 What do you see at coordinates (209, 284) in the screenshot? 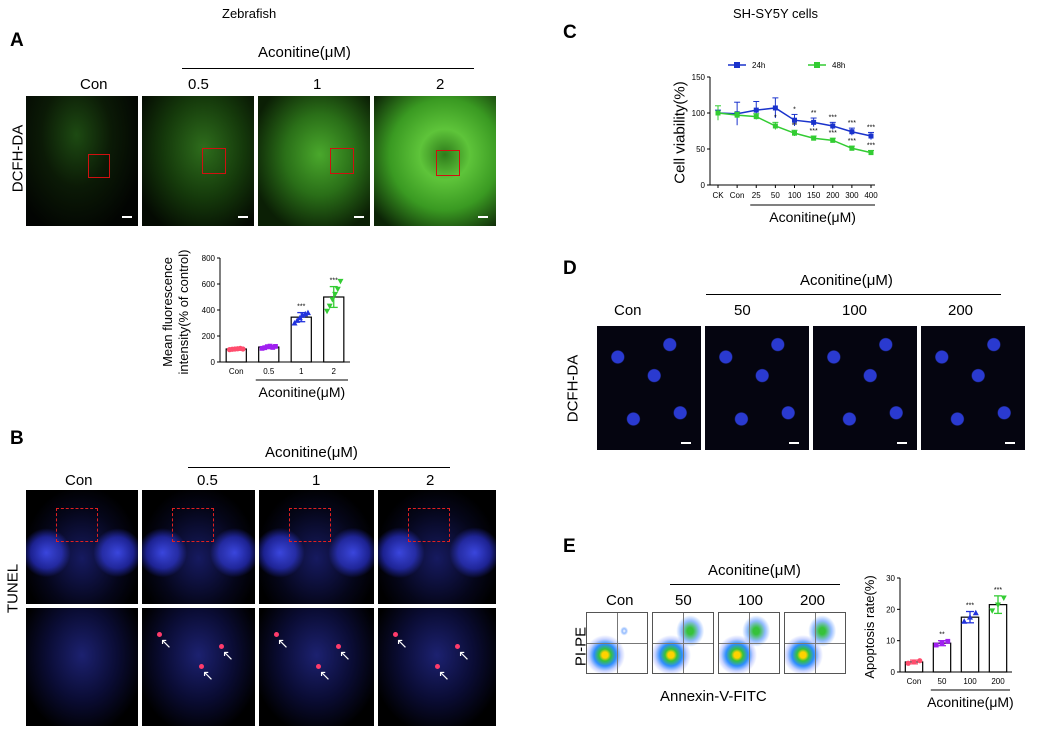
I see `y-tick-label: 600` at bounding box center [209, 284].